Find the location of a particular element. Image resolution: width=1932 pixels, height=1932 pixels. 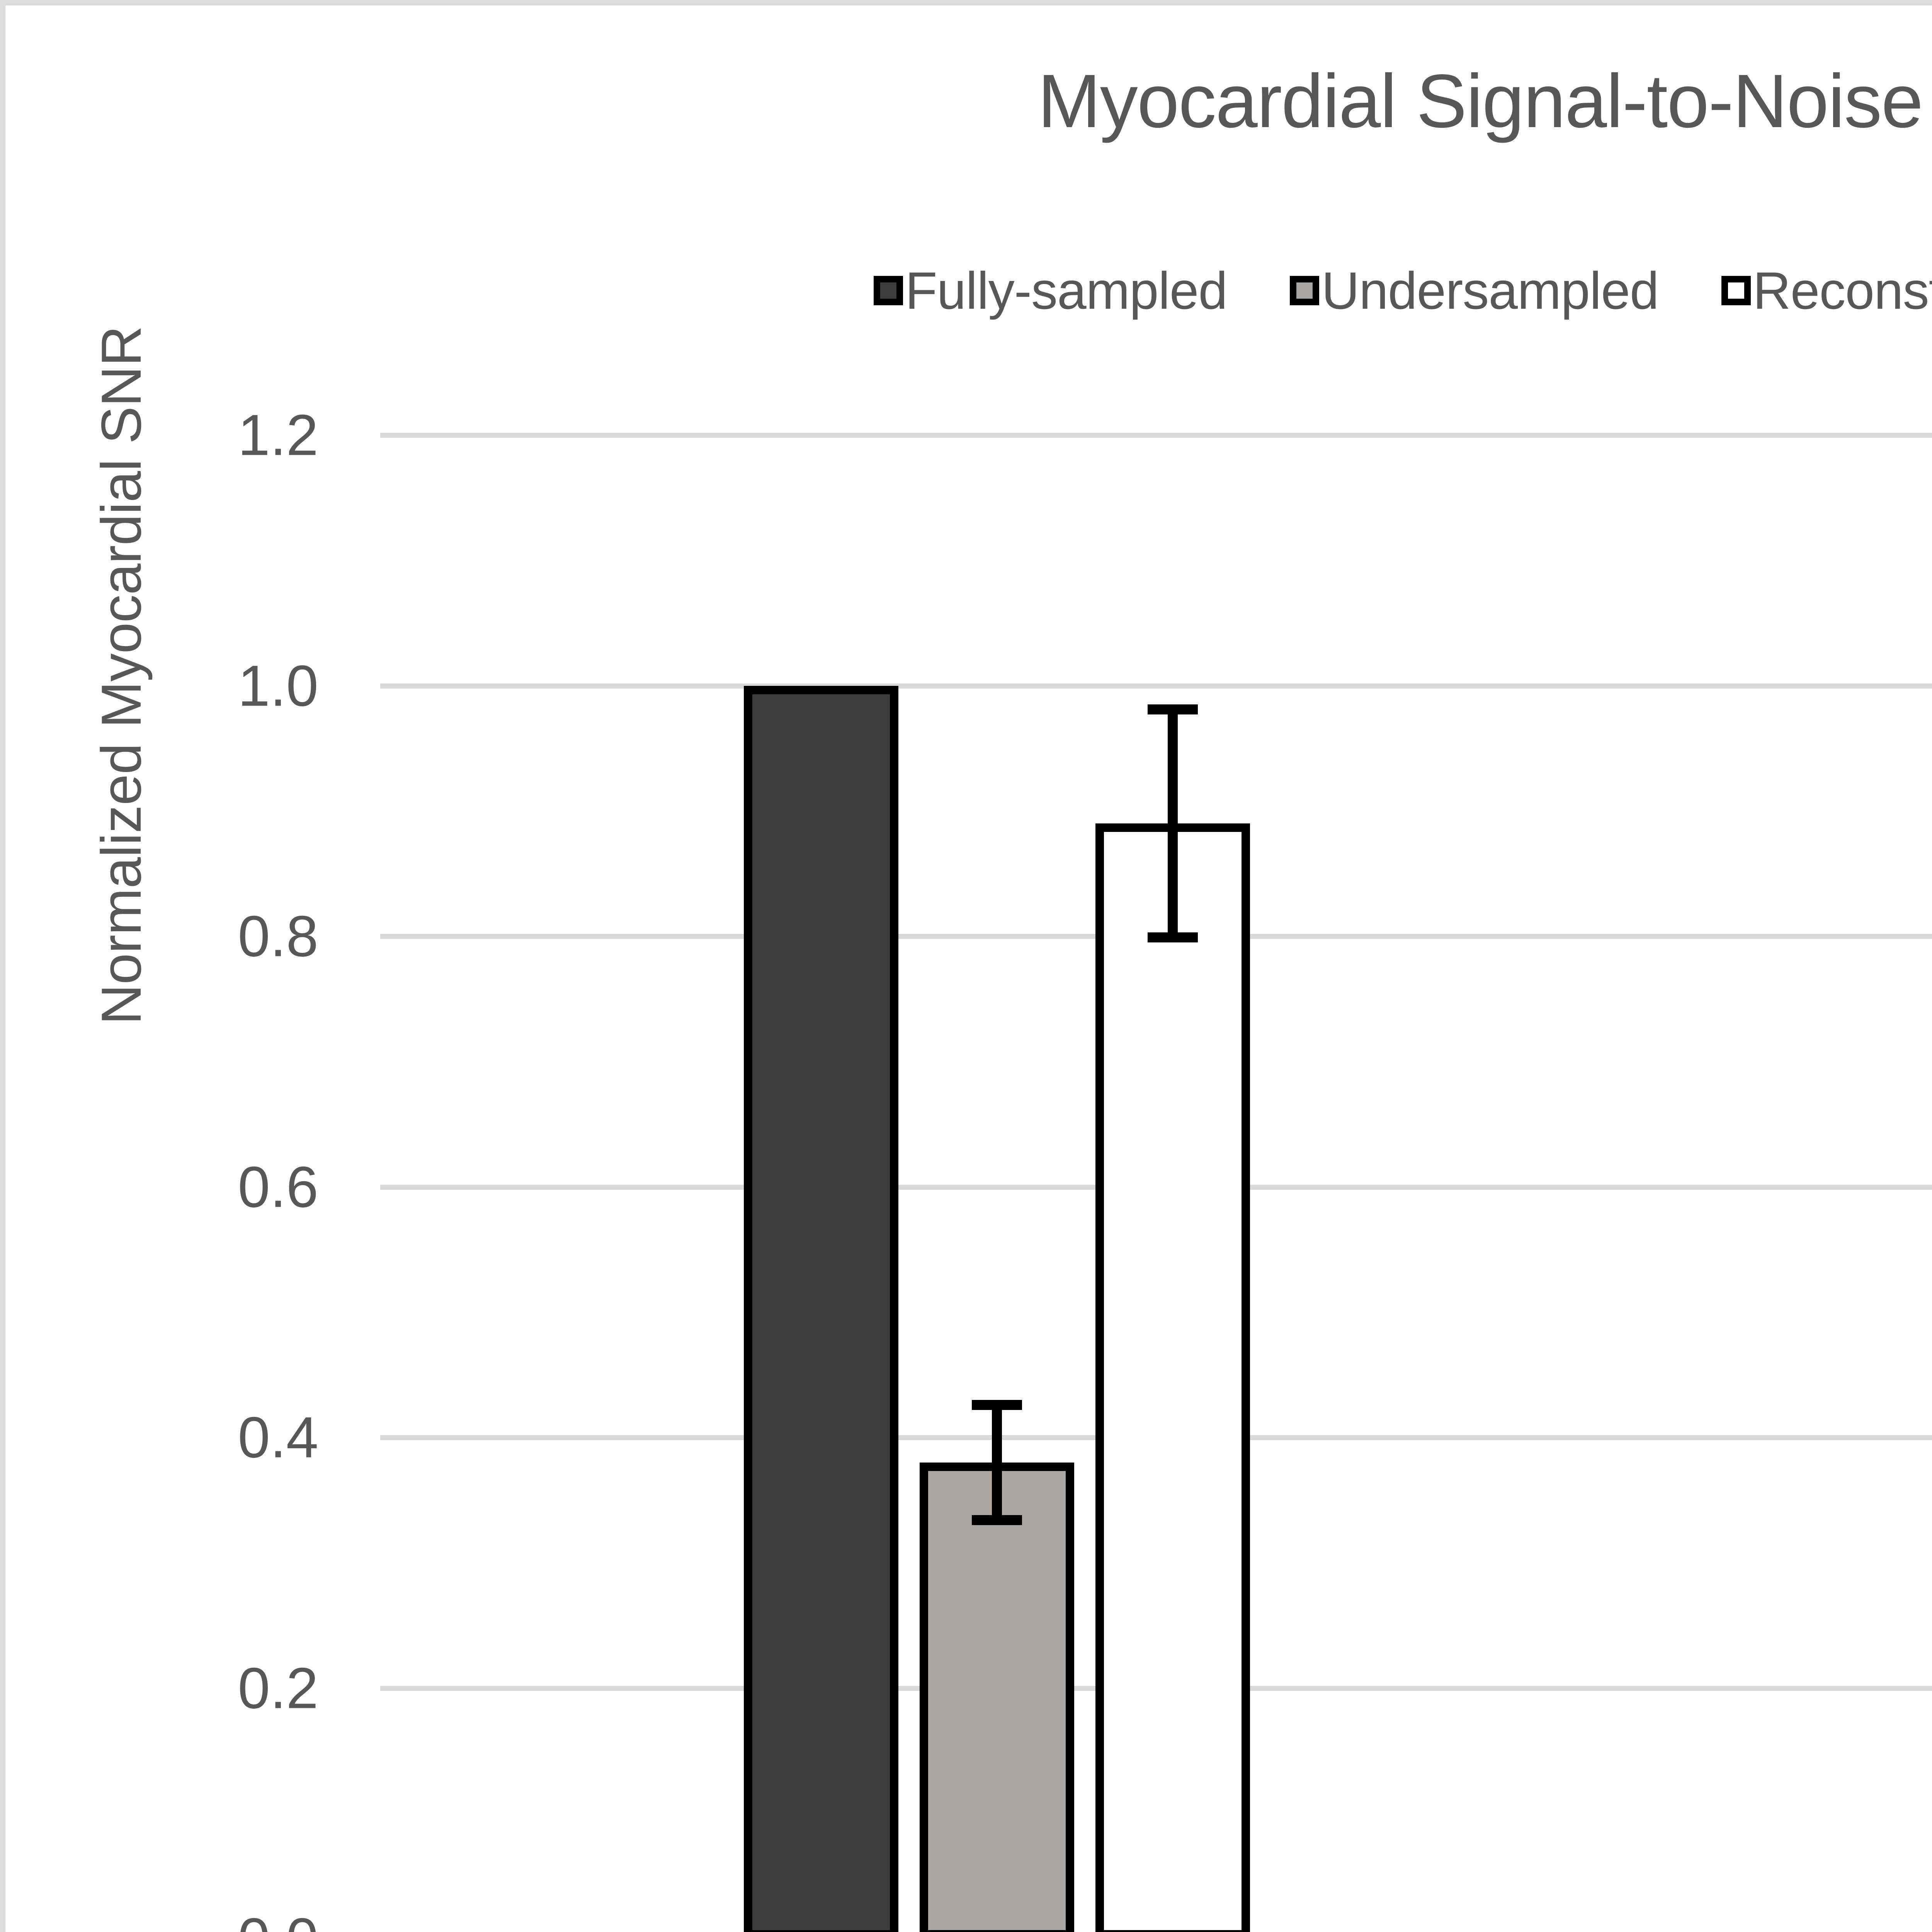

chart-title: Myocardial Signal-to-Noise is located at coordinates (1480, 101).